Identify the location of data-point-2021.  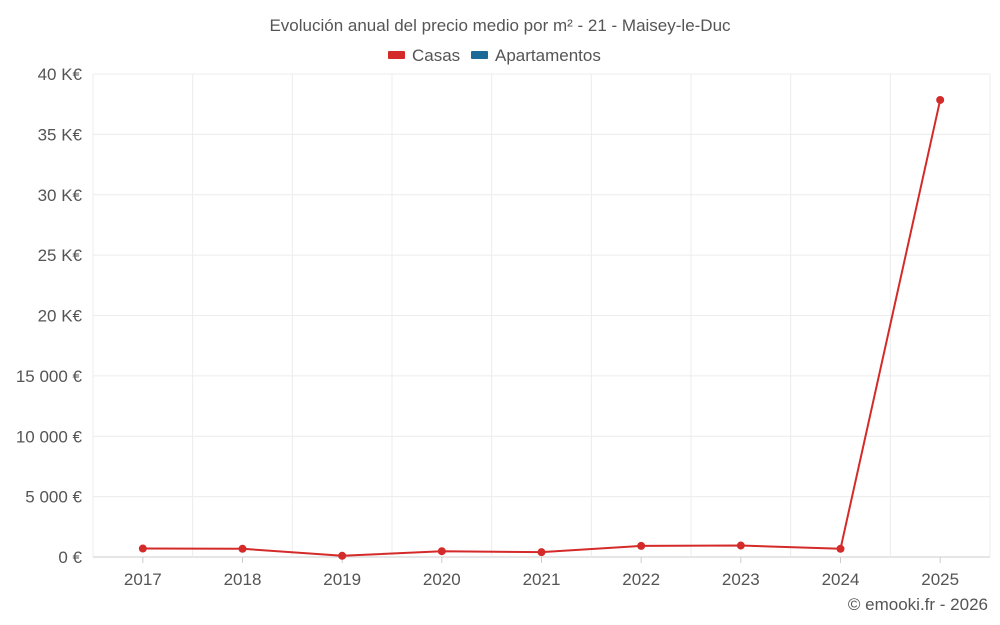
(541, 552).